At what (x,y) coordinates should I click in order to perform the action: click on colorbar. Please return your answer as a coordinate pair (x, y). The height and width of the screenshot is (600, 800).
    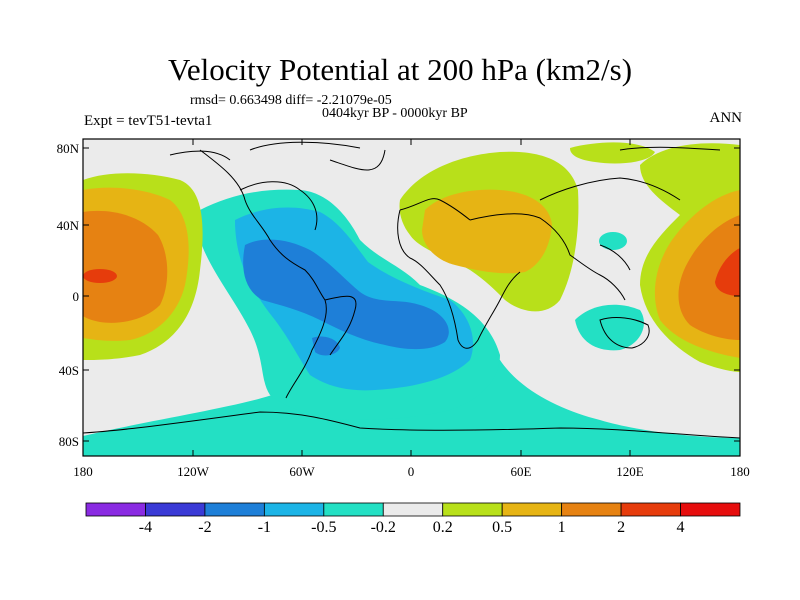
    Looking at the image, I should click on (413, 509).